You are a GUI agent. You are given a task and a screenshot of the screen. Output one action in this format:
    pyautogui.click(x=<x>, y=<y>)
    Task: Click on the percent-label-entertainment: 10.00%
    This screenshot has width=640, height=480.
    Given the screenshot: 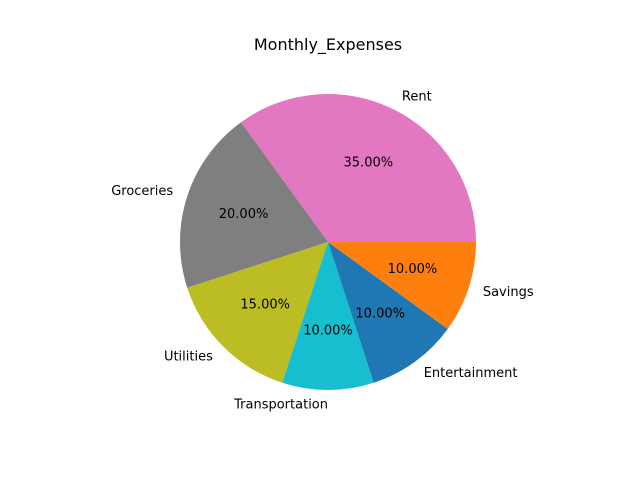 What is the action you would take?
    pyautogui.click(x=380, y=313)
    